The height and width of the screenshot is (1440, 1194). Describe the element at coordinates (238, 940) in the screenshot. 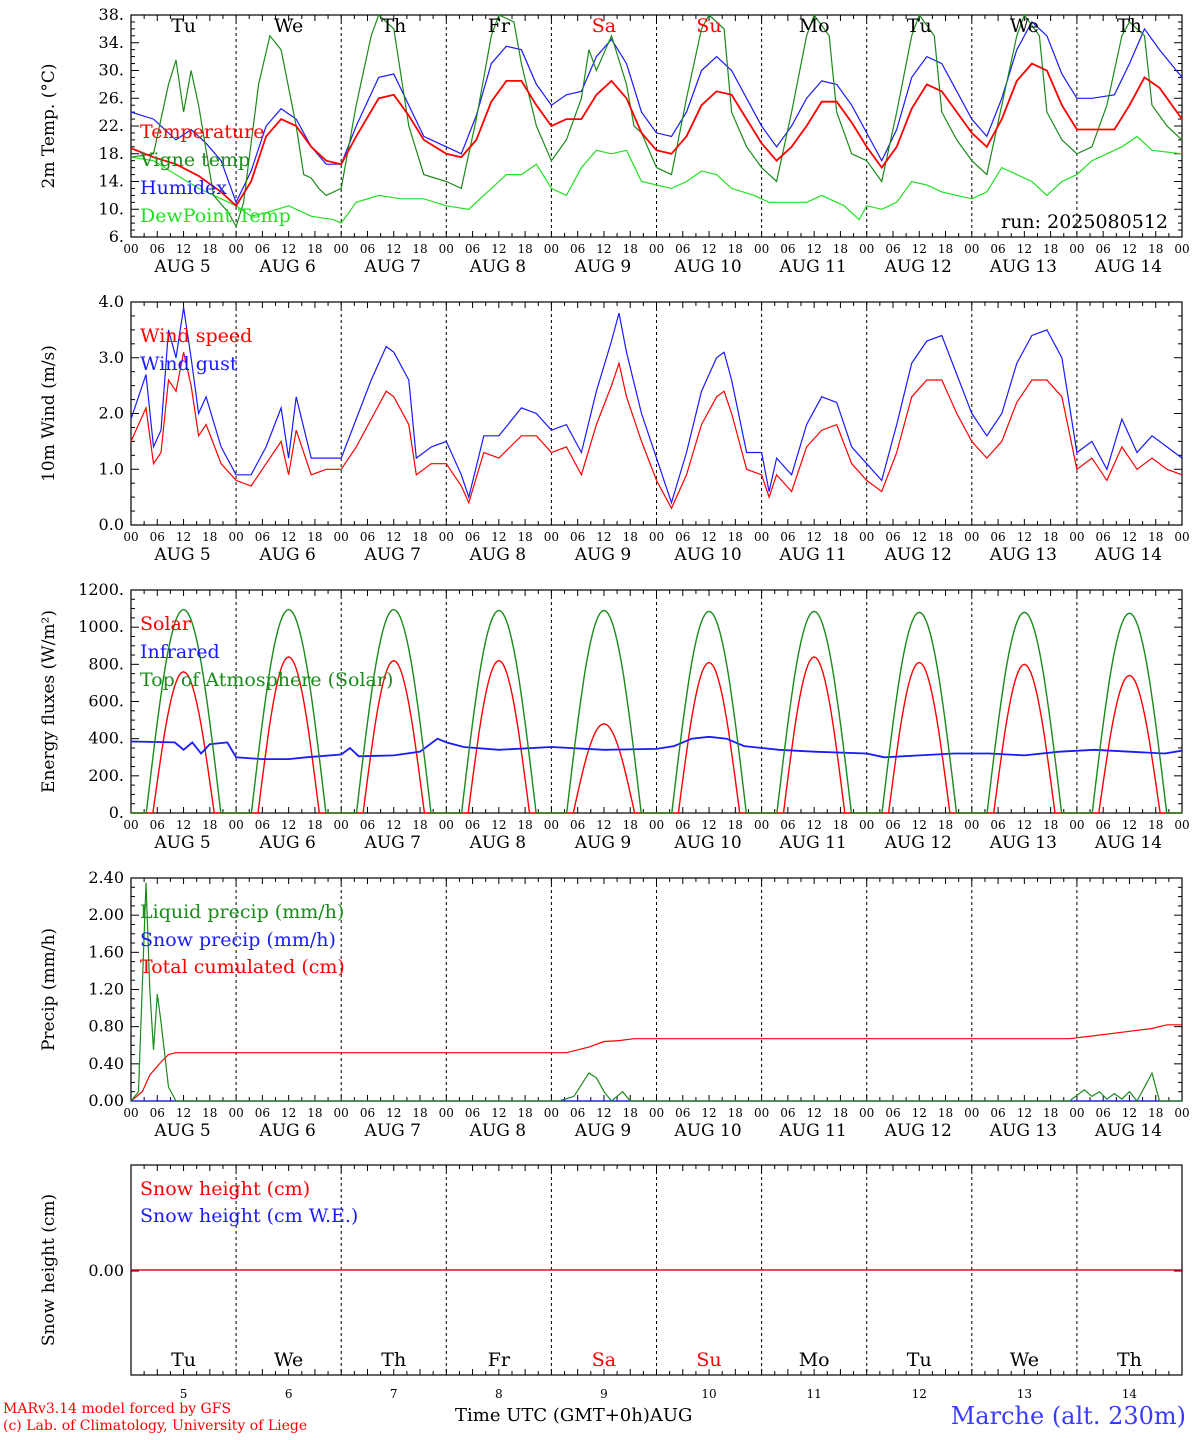

I see `legend-snow-precip-mm-h-: Snow precip (mm/h)` at that location.